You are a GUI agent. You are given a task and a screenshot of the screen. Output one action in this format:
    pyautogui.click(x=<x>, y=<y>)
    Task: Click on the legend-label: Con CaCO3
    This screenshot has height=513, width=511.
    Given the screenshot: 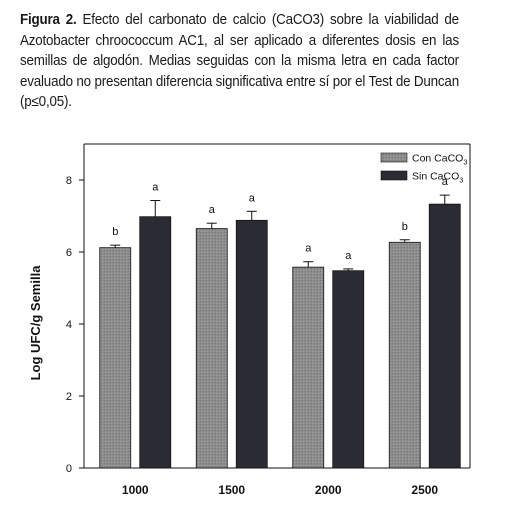 What is the action you would take?
    pyautogui.click(x=440, y=160)
    